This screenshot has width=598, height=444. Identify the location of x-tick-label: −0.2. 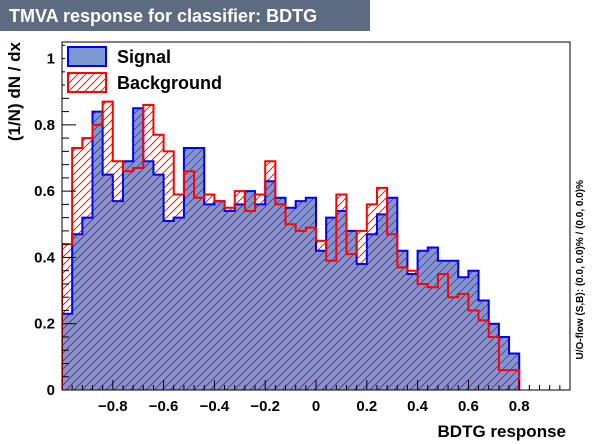
(265, 406).